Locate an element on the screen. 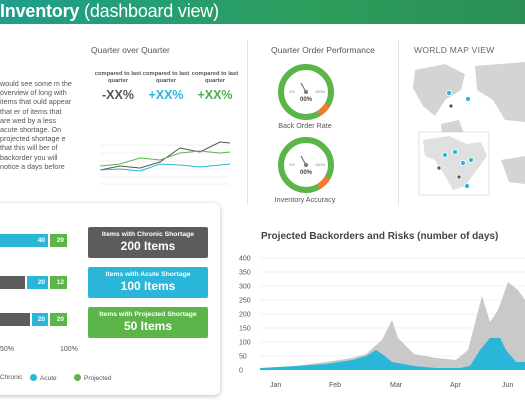 The width and height of the screenshot is (525, 411). stat-value-2: +XX% is located at coordinates (166, 95).